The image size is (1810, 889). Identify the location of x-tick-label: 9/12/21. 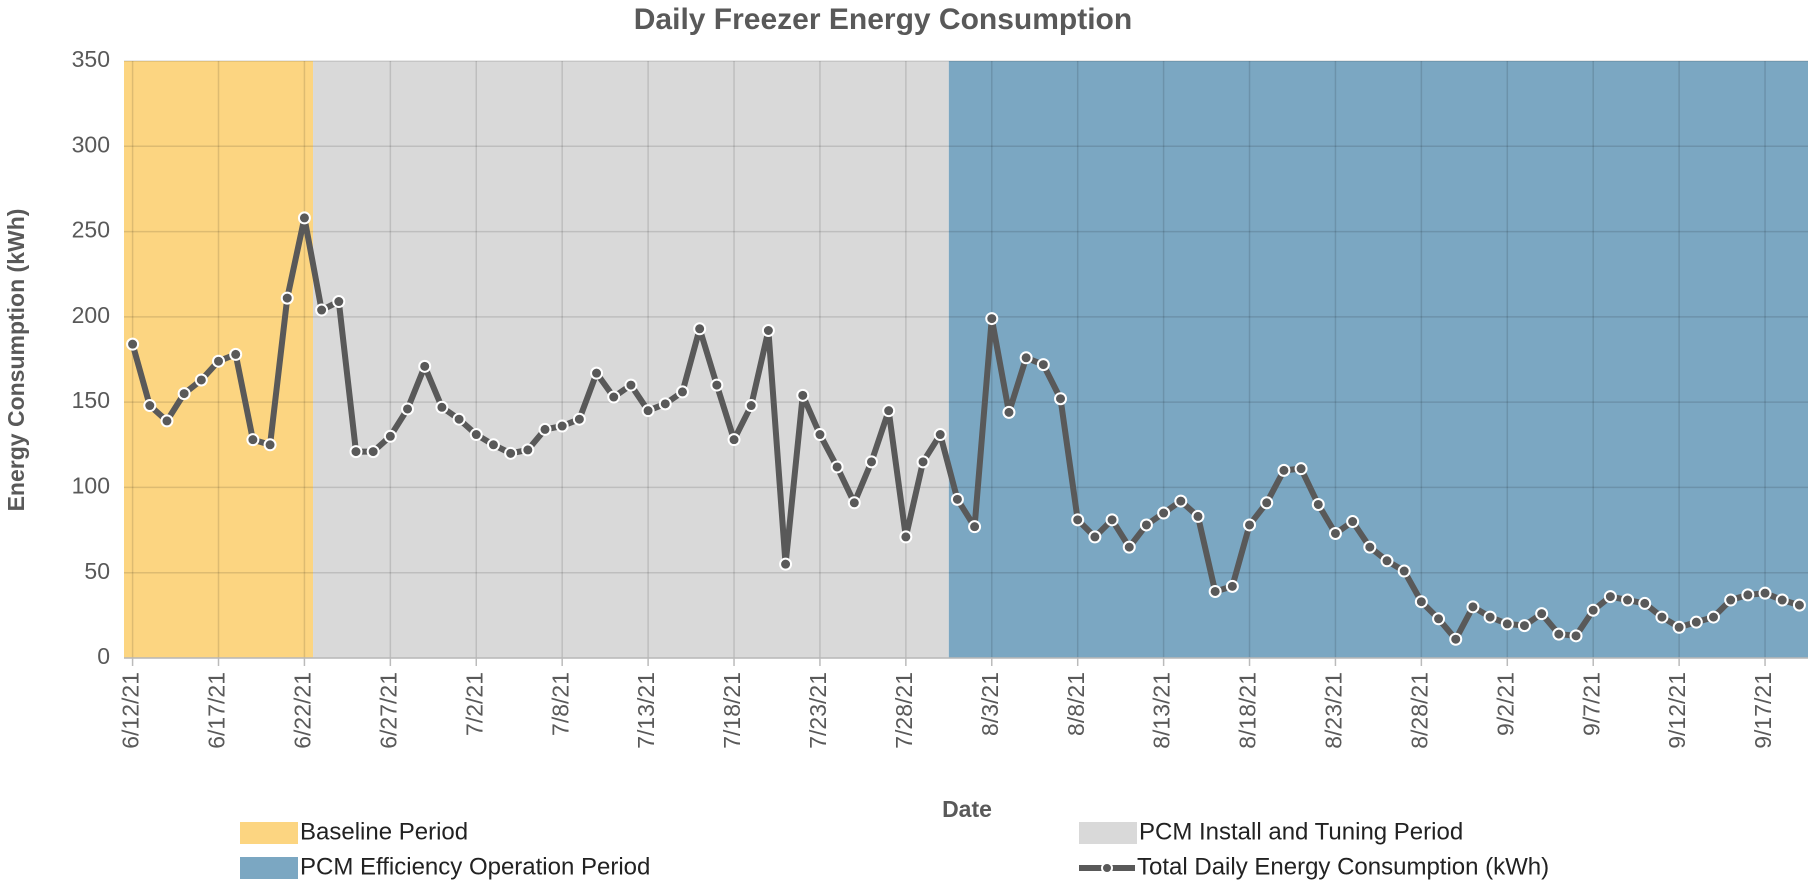
(1677, 710).